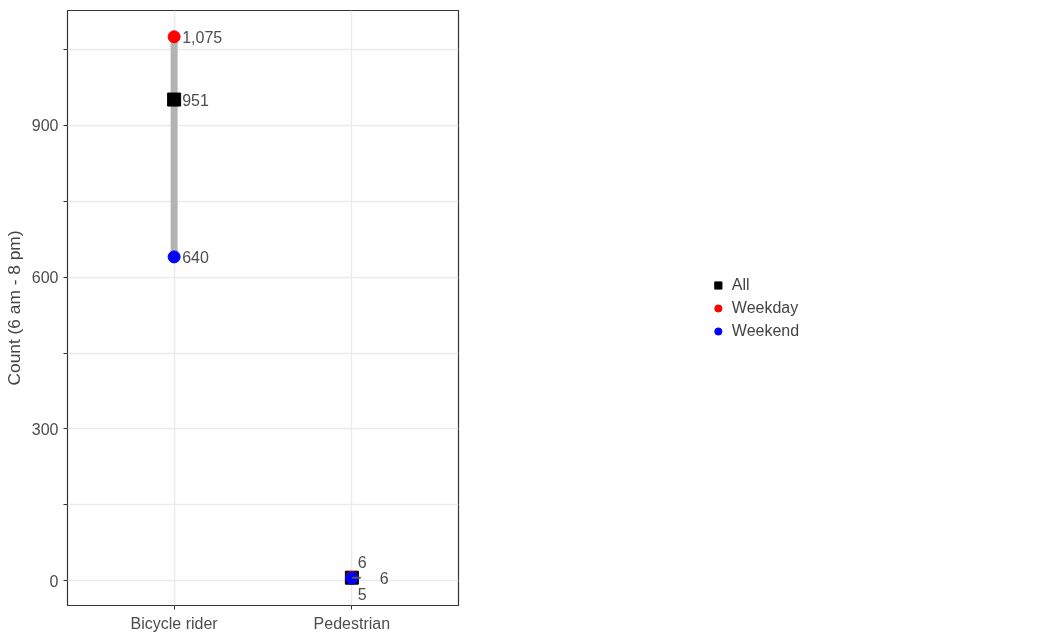  I want to click on x-tick-label: Bicycle rider, so click(174, 623).